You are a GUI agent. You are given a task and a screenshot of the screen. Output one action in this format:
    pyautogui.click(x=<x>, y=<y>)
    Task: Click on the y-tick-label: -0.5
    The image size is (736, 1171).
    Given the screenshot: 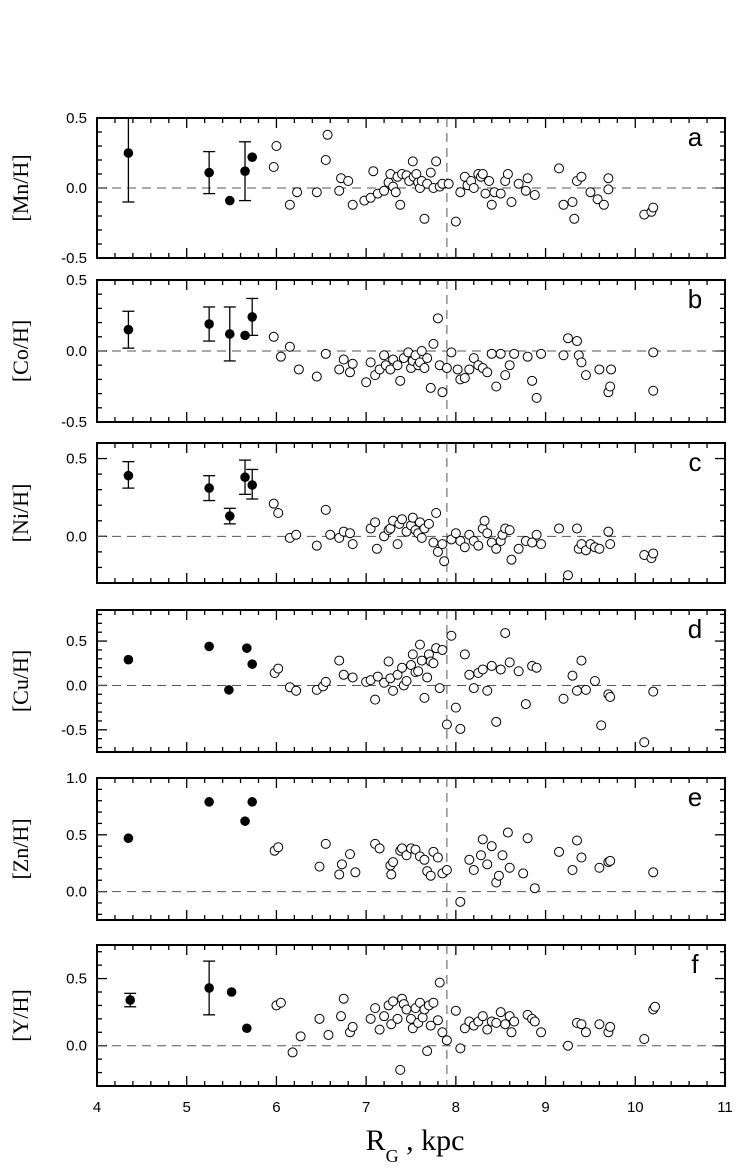 What is the action you would take?
    pyautogui.click(x=74, y=730)
    